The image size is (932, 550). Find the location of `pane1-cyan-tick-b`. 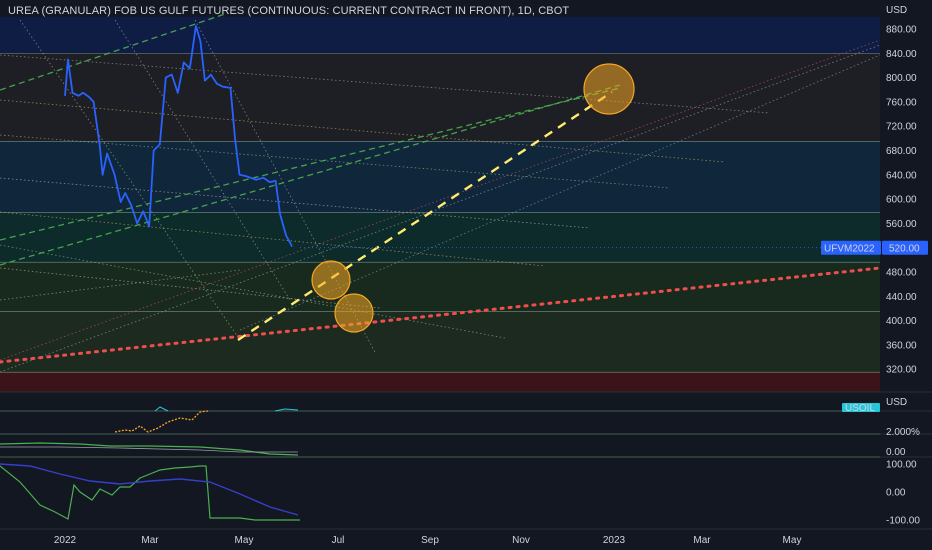

pane1-cyan-tick-b is located at coordinates (286, 410).